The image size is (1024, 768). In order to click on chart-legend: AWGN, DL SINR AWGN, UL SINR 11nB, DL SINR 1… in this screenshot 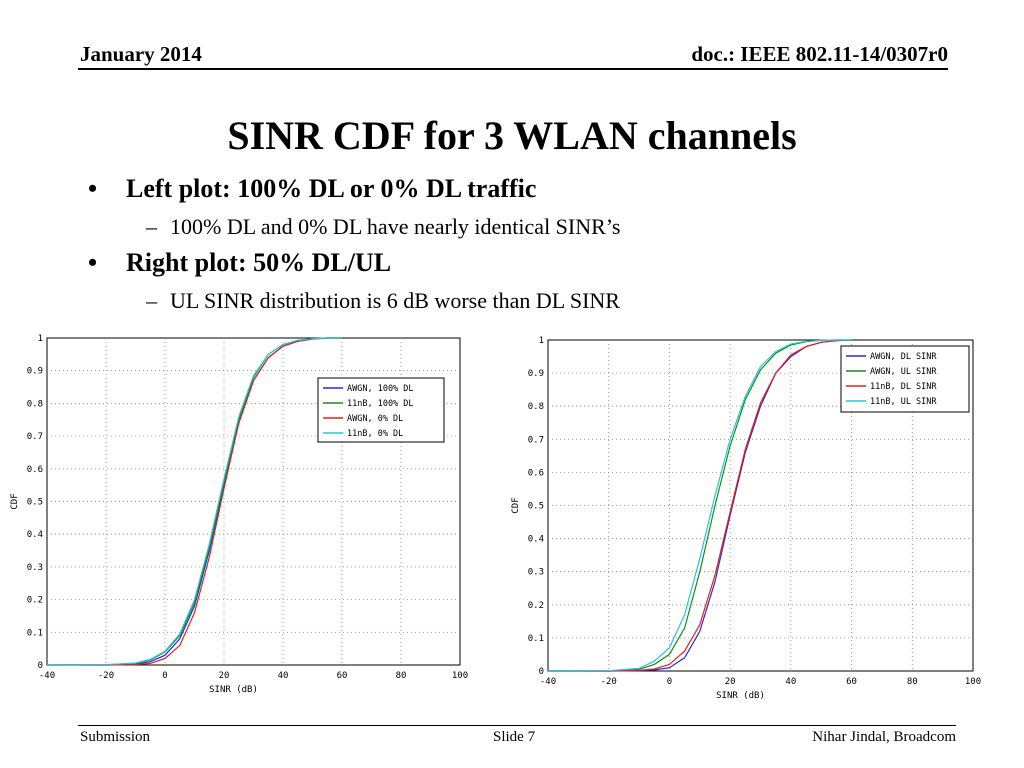, I will do `click(905, 379)`.